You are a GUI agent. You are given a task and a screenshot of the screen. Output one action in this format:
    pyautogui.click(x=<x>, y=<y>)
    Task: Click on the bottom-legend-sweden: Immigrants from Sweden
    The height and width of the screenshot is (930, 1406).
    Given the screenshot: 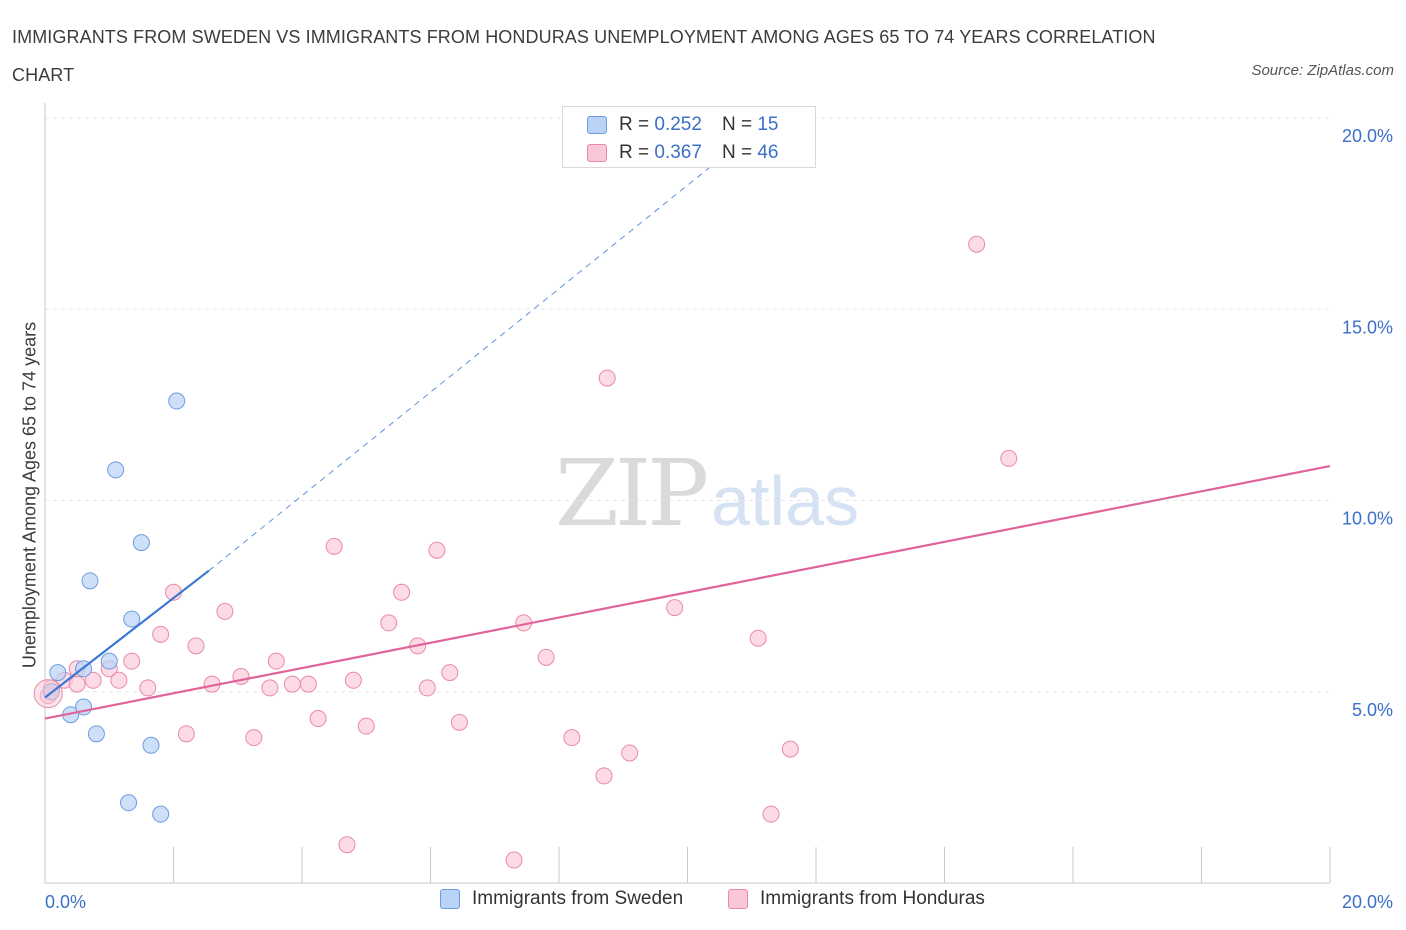 What is the action you would take?
    pyautogui.click(x=561, y=899)
    